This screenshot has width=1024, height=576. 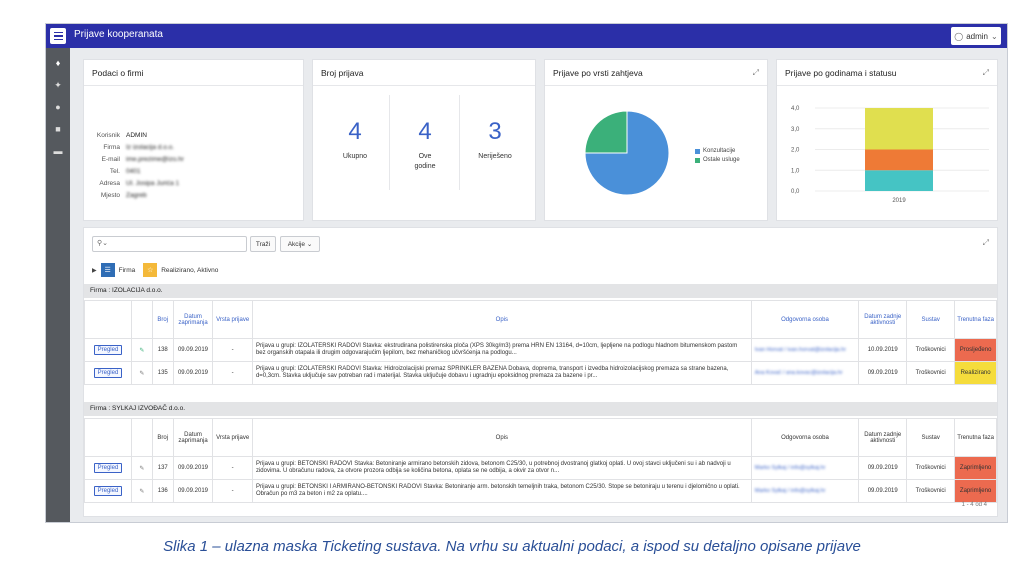 What do you see at coordinates (169, 244) in the screenshot?
I see `search-input: ⚲⌄` at bounding box center [169, 244].